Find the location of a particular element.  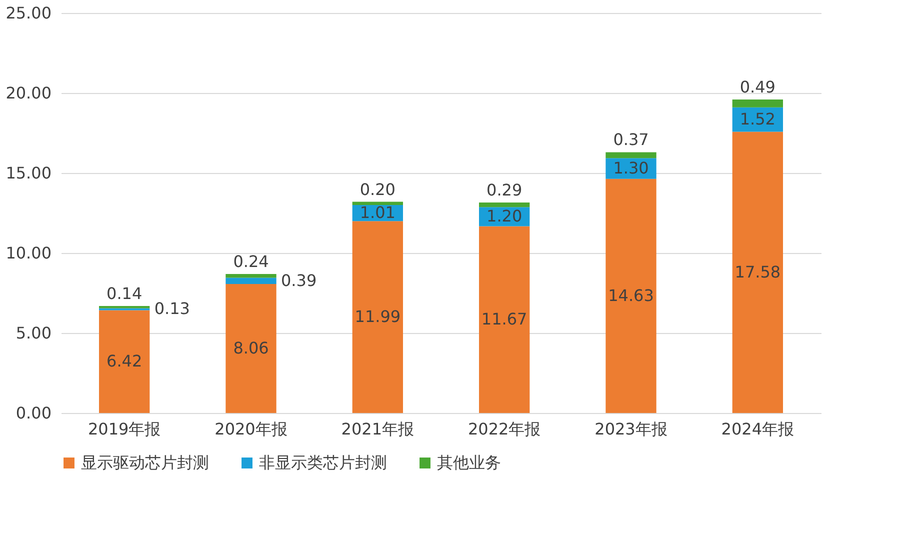

y-tick-label: 15.00 is located at coordinates (29, 173).